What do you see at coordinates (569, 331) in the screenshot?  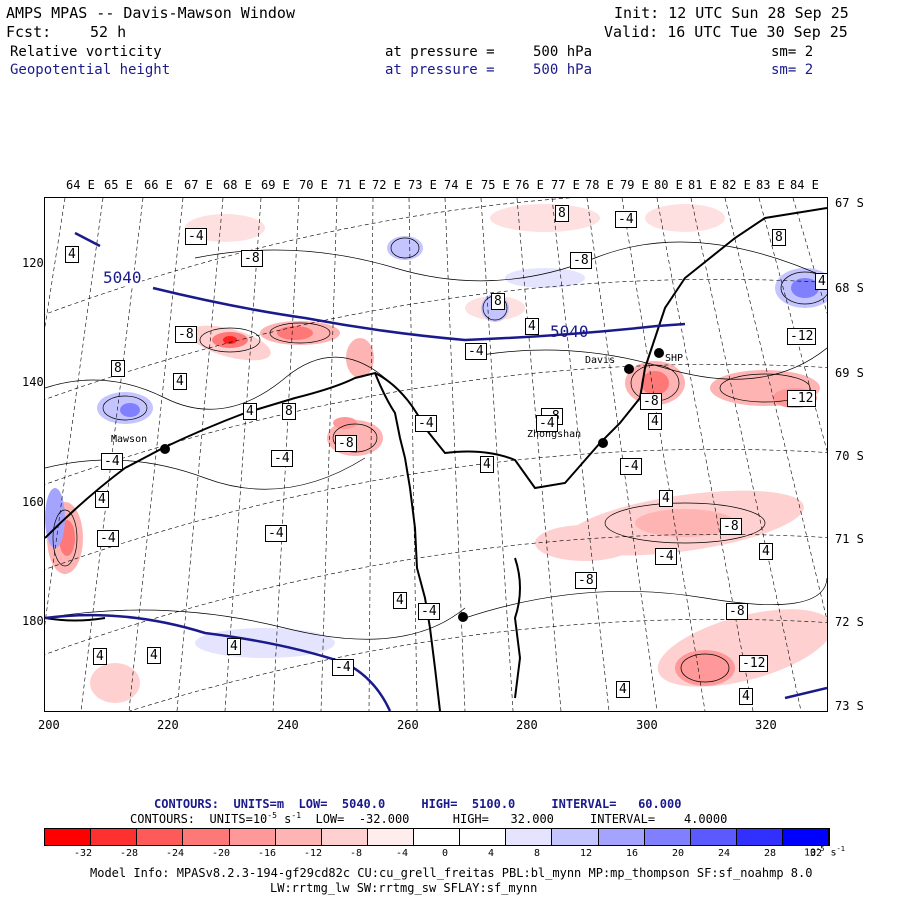 I see `contour-label-5040: 5040` at bounding box center [569, 331].